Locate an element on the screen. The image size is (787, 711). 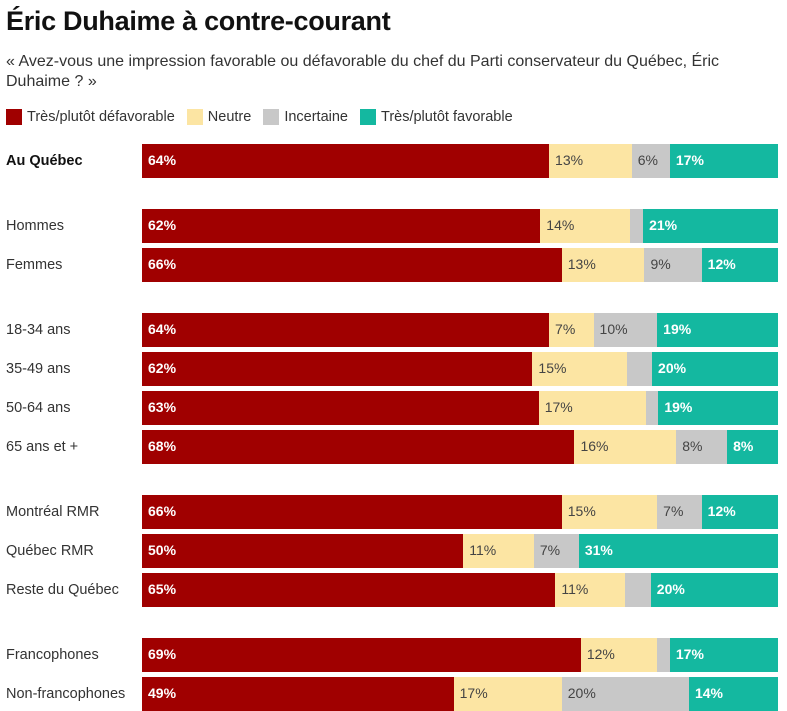
chart-title: Éric Duhaime à contre-courant is located at coordinates (198, 21).